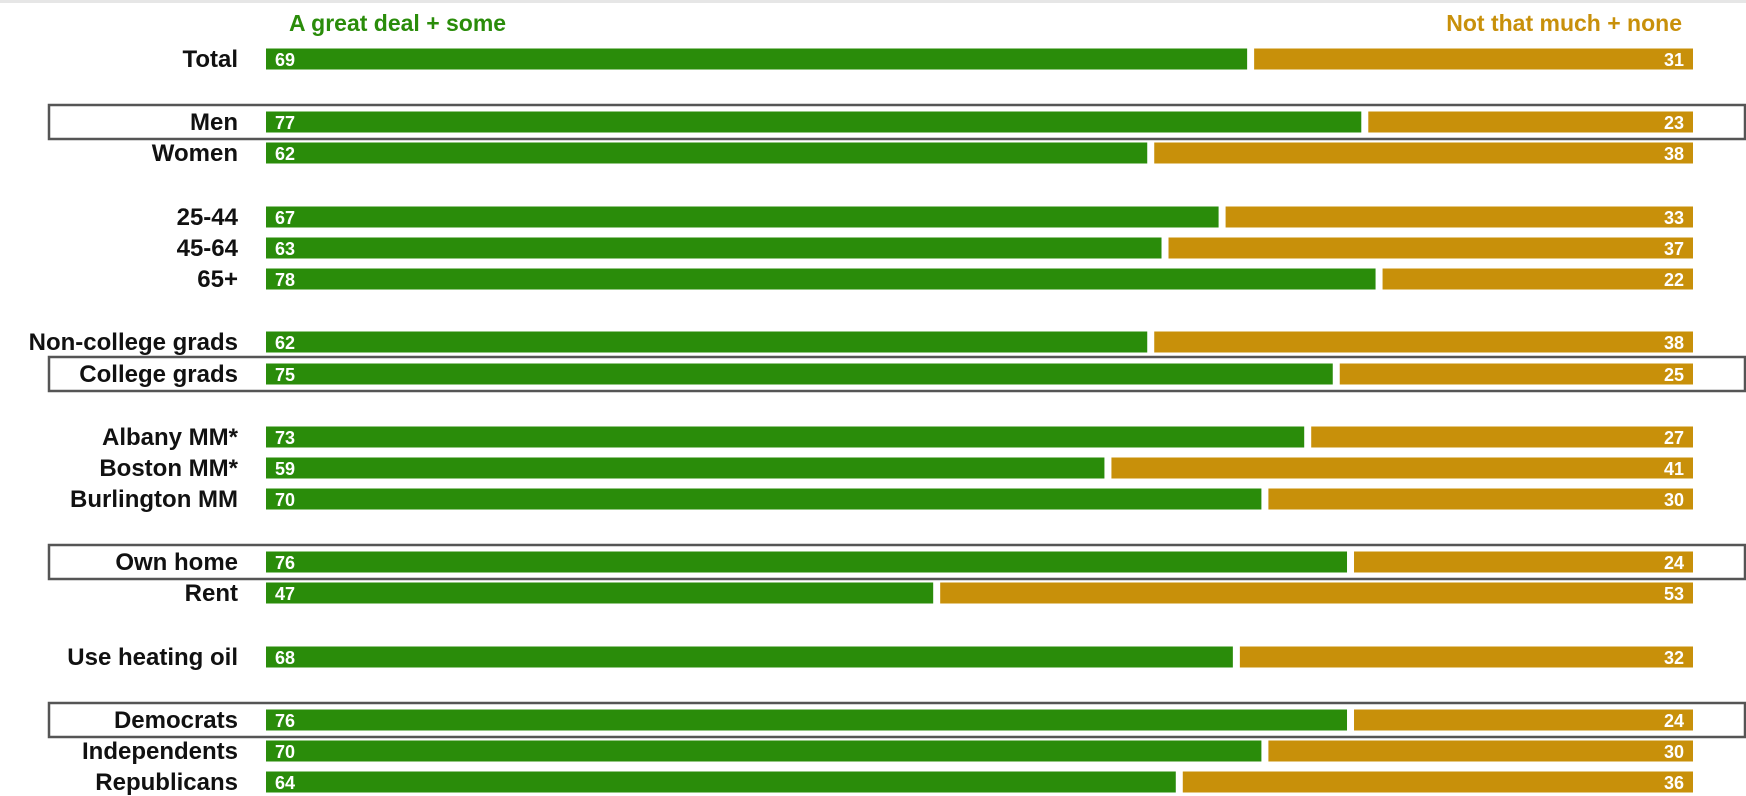  Describe the element at coordinates (1674, 60) in the screenshot. I see `value-label-negative: 31` at that location.